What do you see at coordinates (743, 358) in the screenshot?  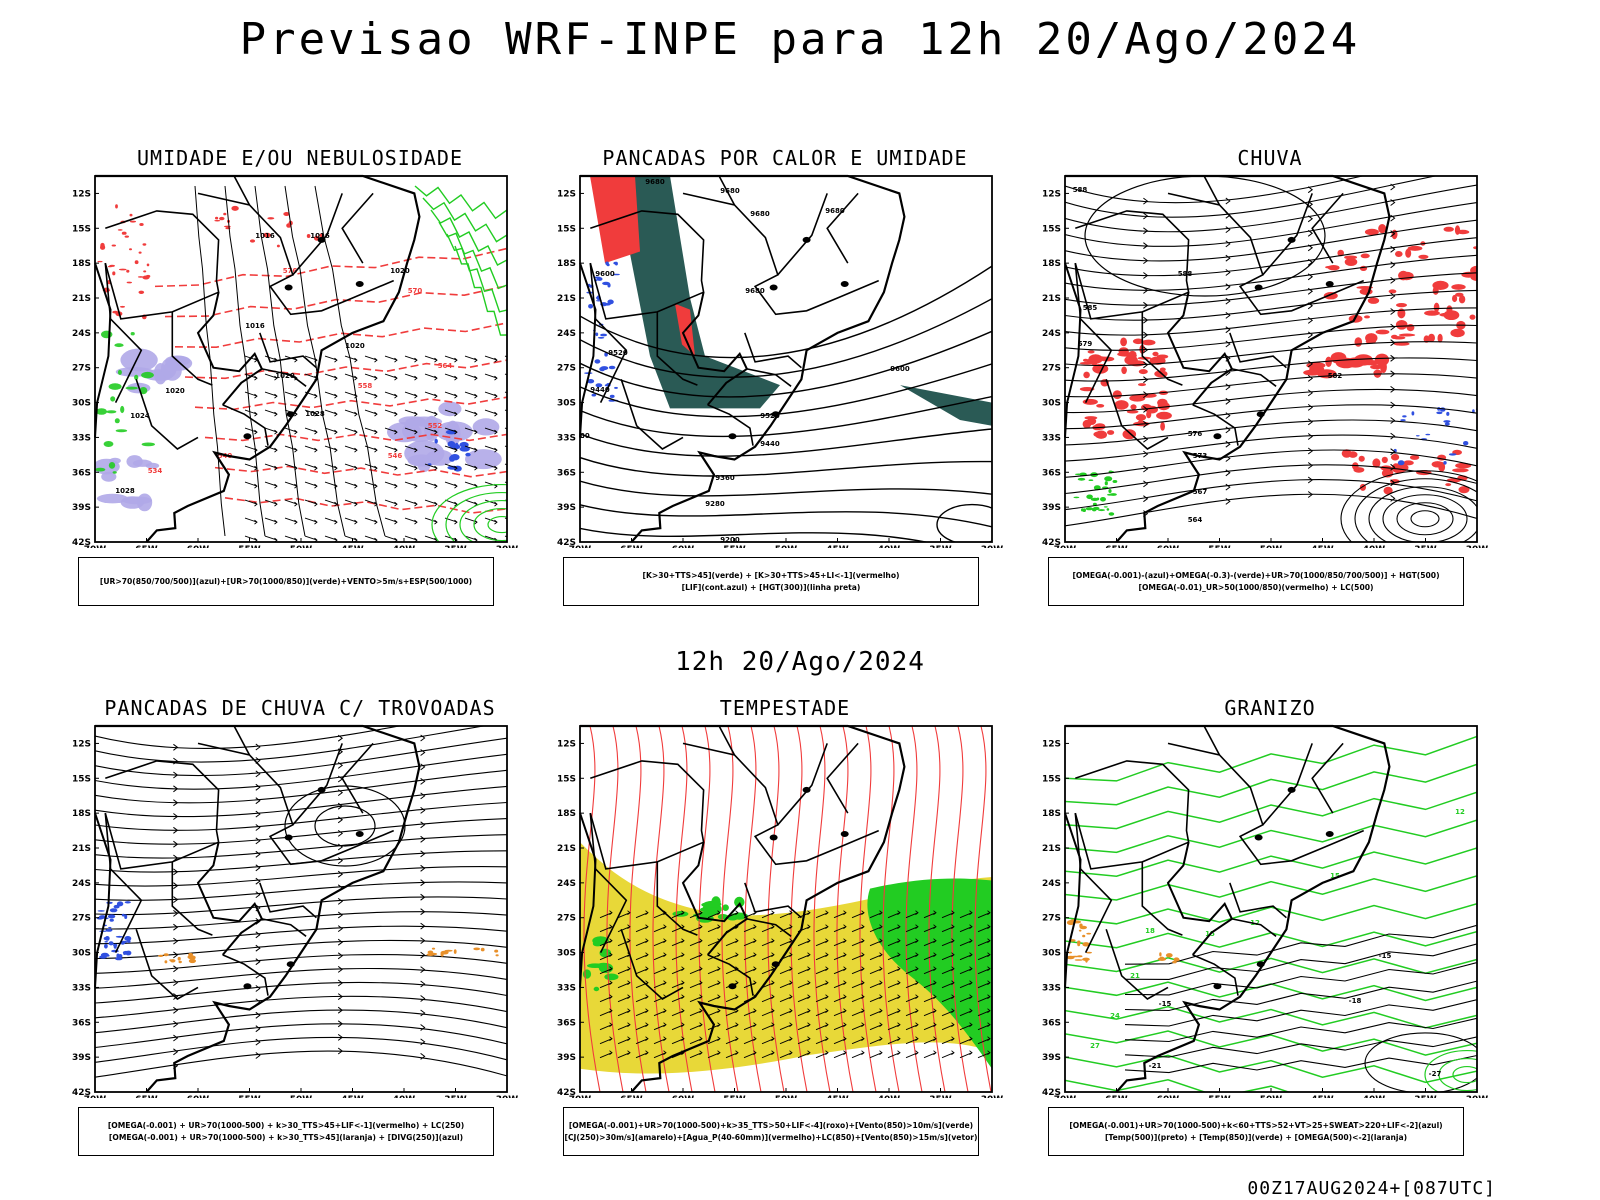 I see `coastline` at bounding box center [743, 358].